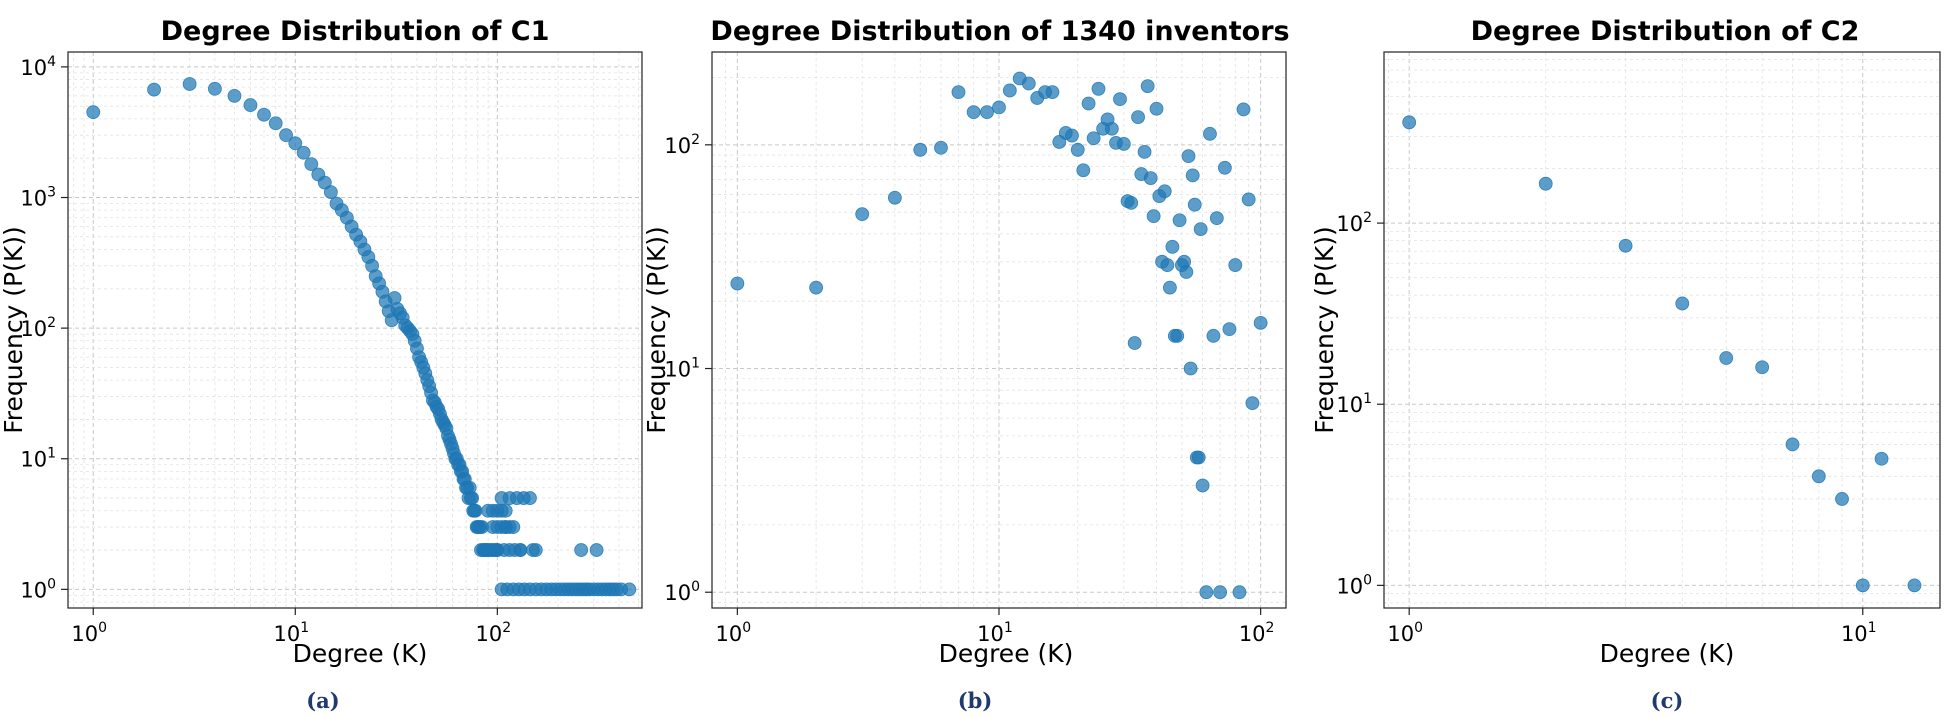  I want to click on panel-c-title: Degree Distribution of C2, so click(1665, 31).